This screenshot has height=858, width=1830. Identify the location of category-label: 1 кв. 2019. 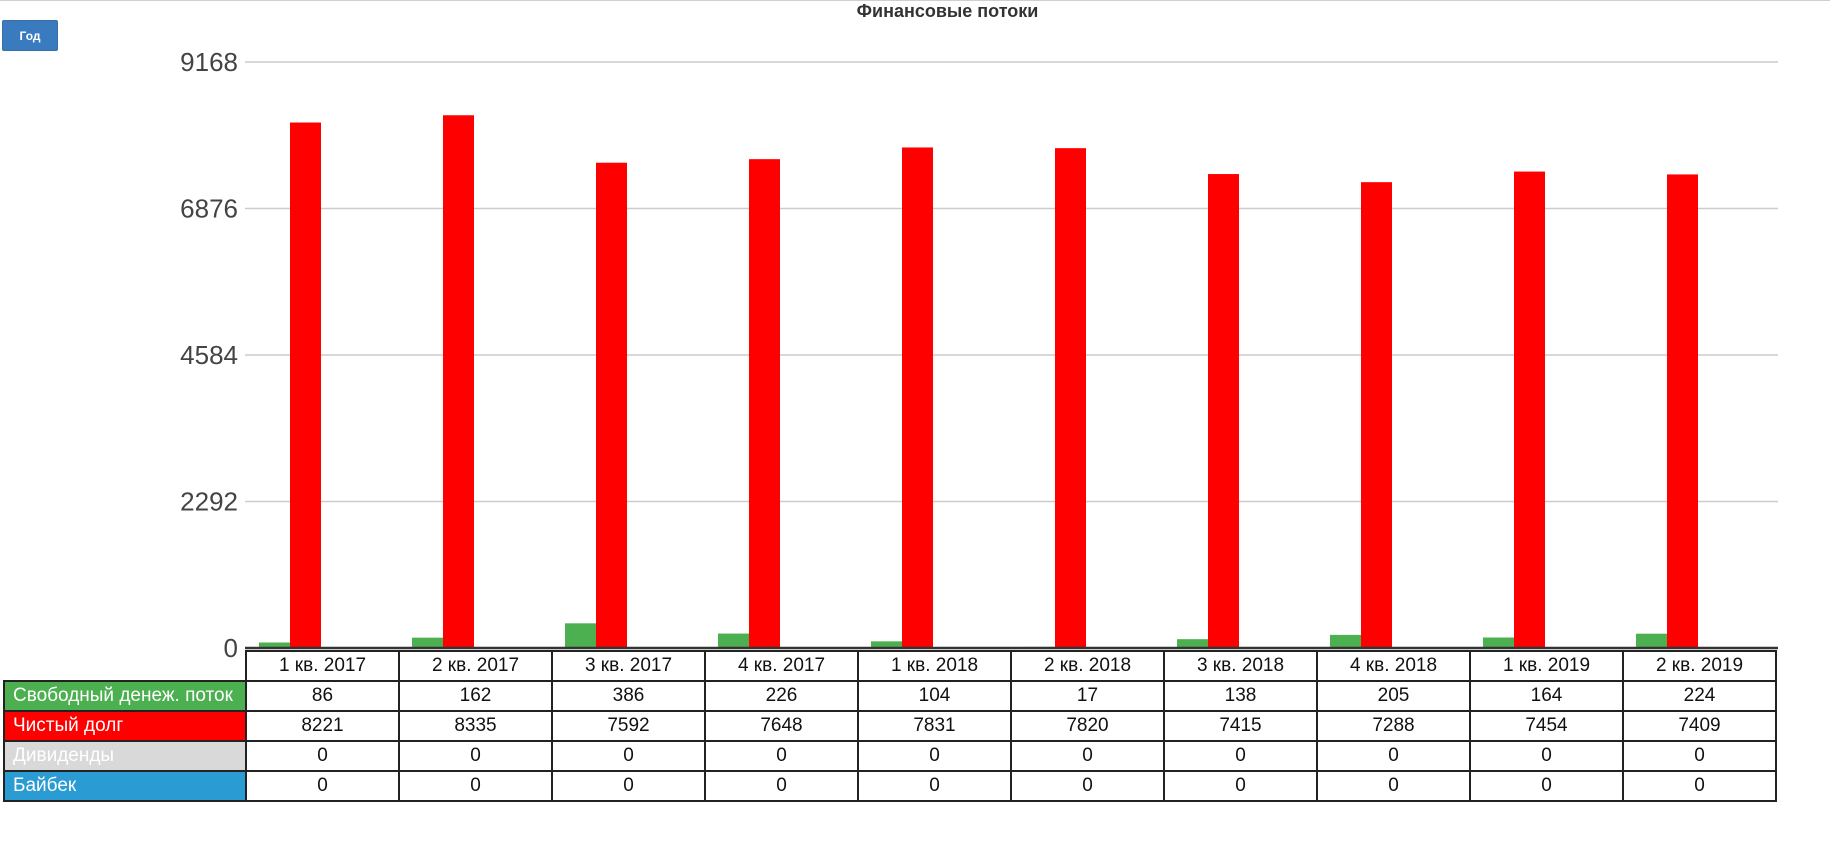
(1546, 666).